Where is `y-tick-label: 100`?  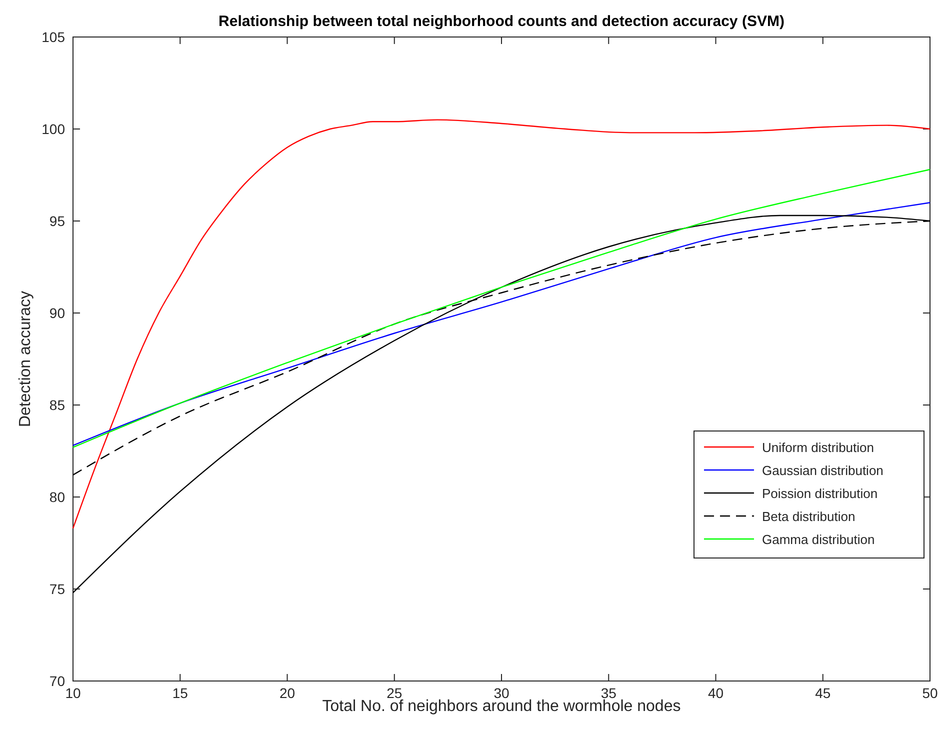 y-tick-label: 100 is located at coordinates (54, 129).